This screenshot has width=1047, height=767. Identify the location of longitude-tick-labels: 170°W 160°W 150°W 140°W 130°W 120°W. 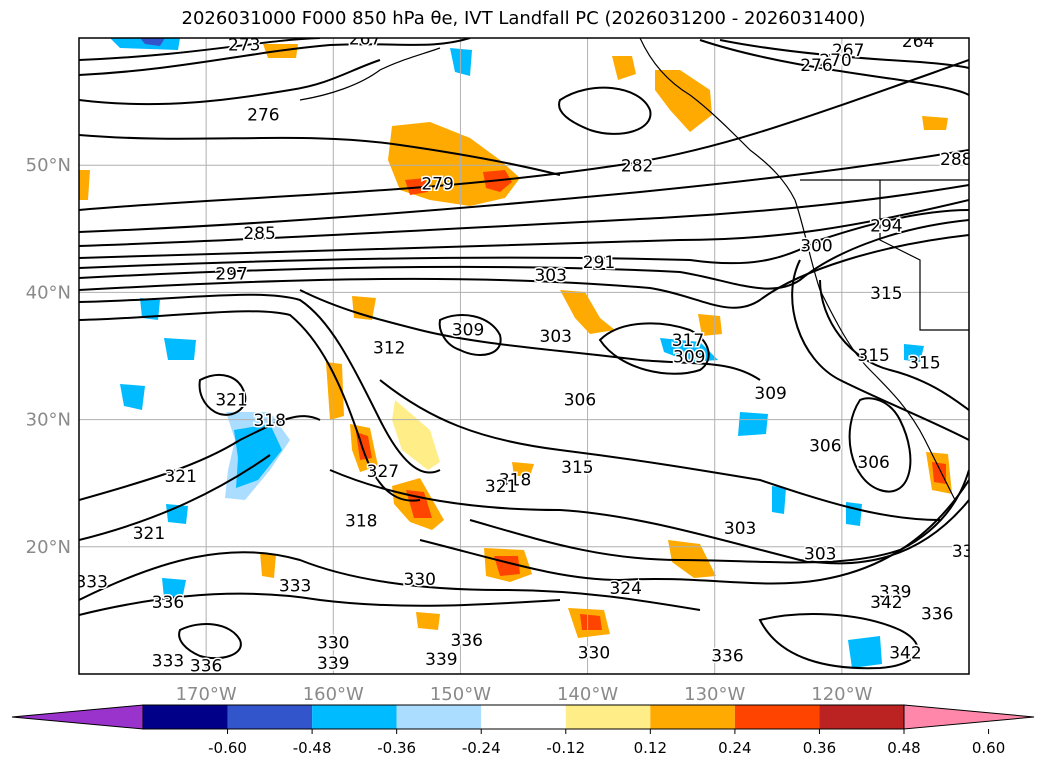
(524, 694).